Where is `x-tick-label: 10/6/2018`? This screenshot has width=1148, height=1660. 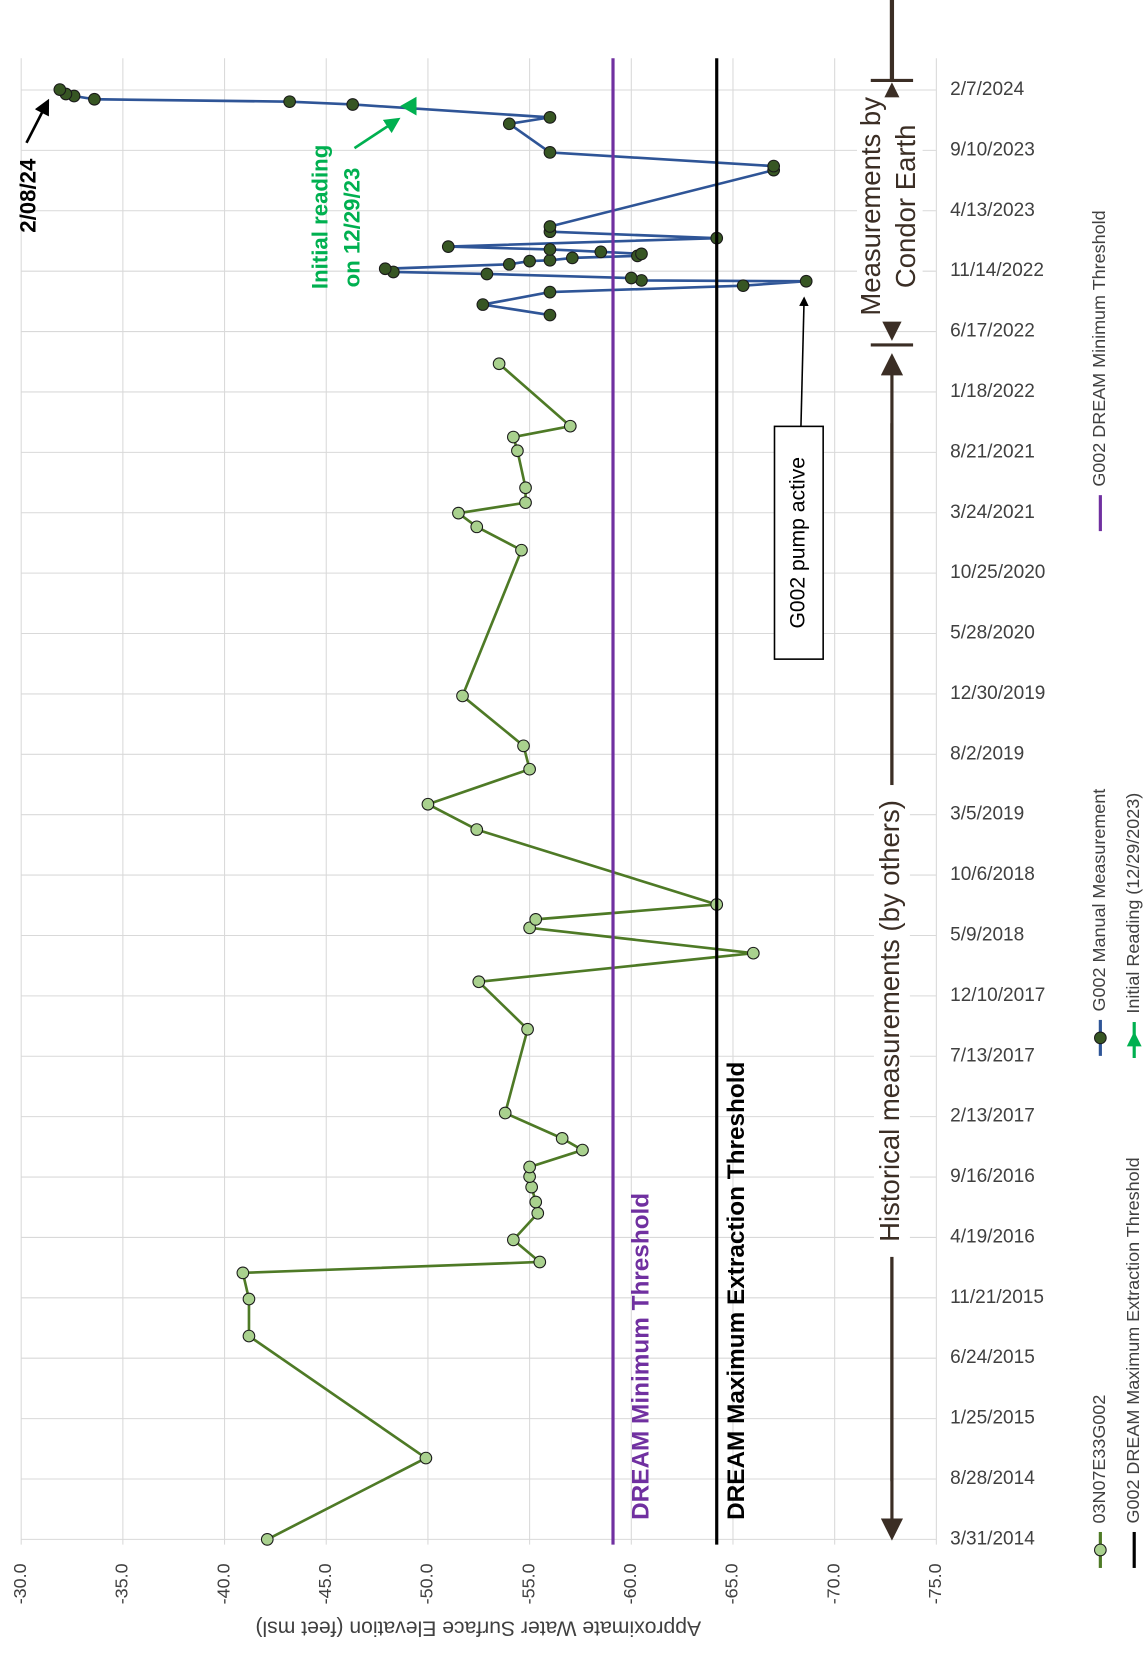
x-tick-label: 10/6/2018 is located at coordinates (992, 874).